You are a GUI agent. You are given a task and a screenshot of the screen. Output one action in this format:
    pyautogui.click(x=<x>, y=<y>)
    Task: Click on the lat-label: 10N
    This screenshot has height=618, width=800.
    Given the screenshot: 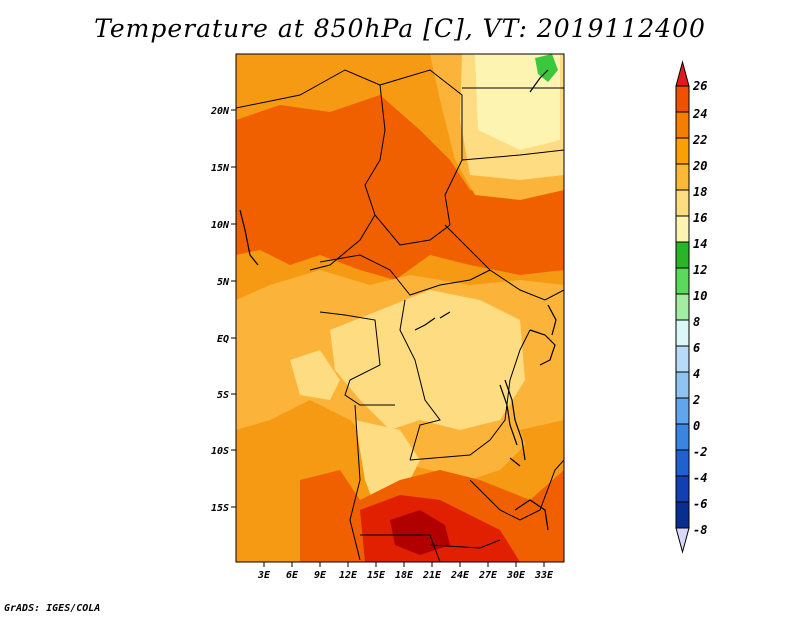 What is the action you would take?
    pyautogui.click(x=220, y=225)
    